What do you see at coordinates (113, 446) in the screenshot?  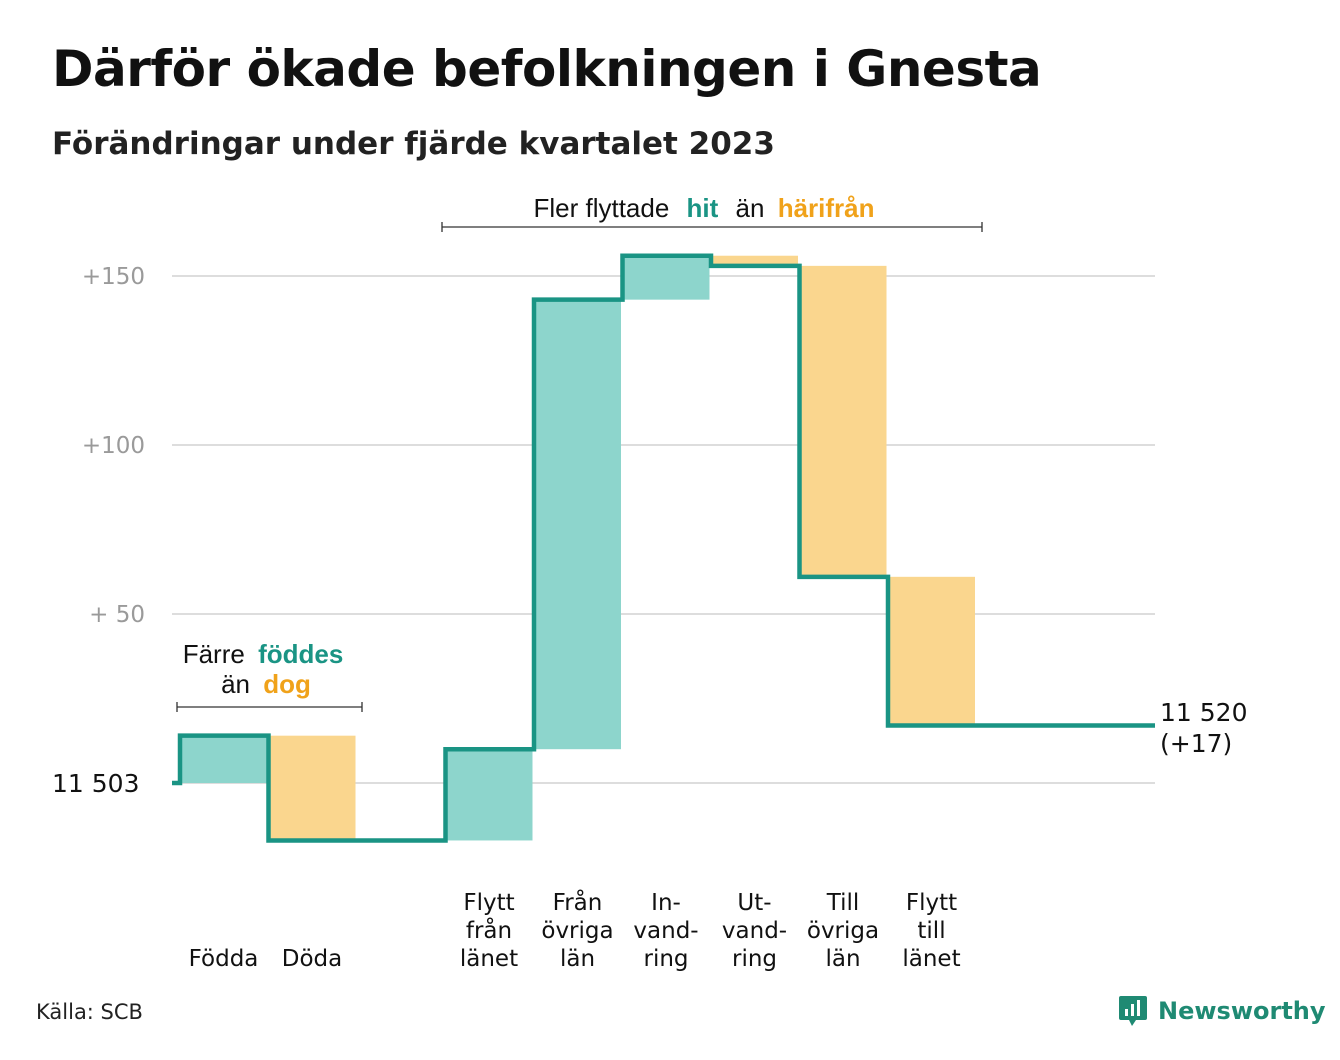 I see `y-tick-label: +100` at bounding box center [113, 446].